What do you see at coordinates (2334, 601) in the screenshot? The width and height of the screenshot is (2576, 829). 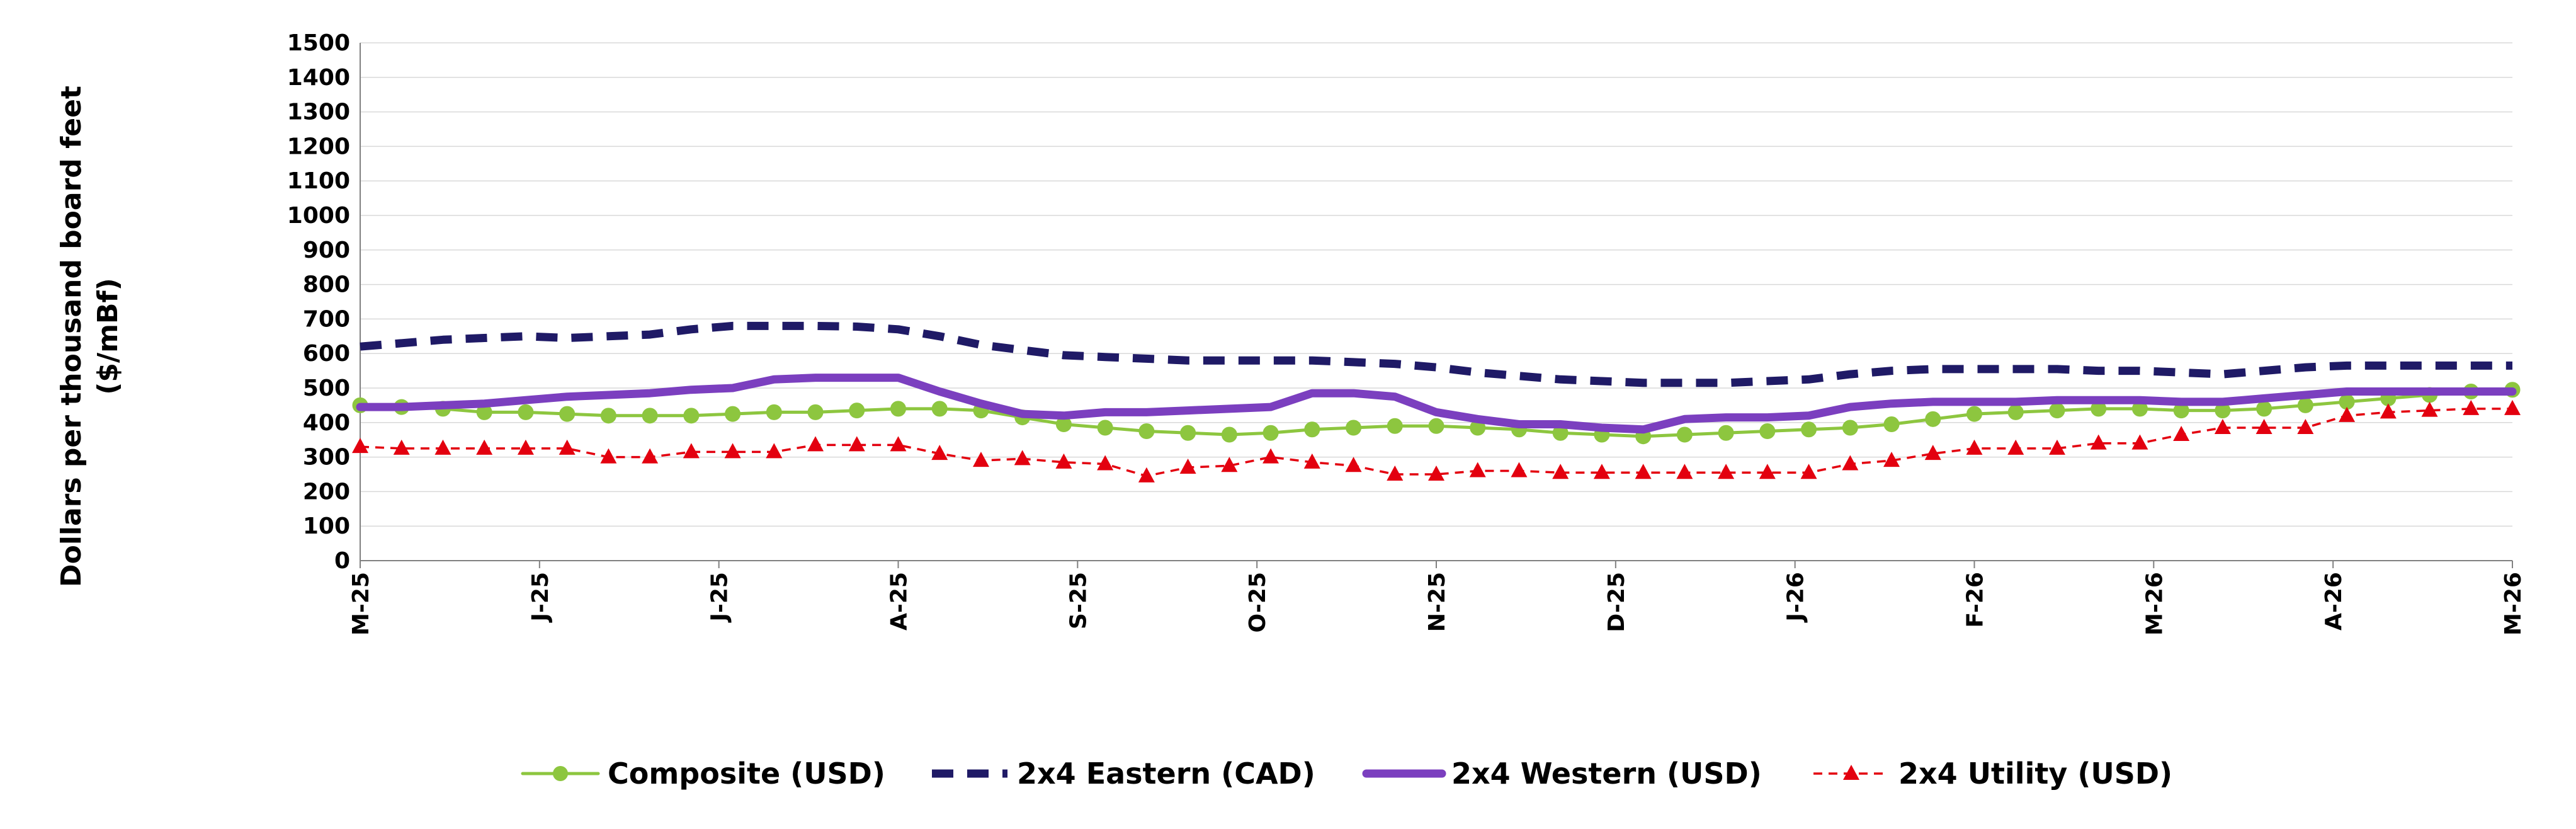 I see `x-tick-label: A-26` at bounding box center [2334, 601].